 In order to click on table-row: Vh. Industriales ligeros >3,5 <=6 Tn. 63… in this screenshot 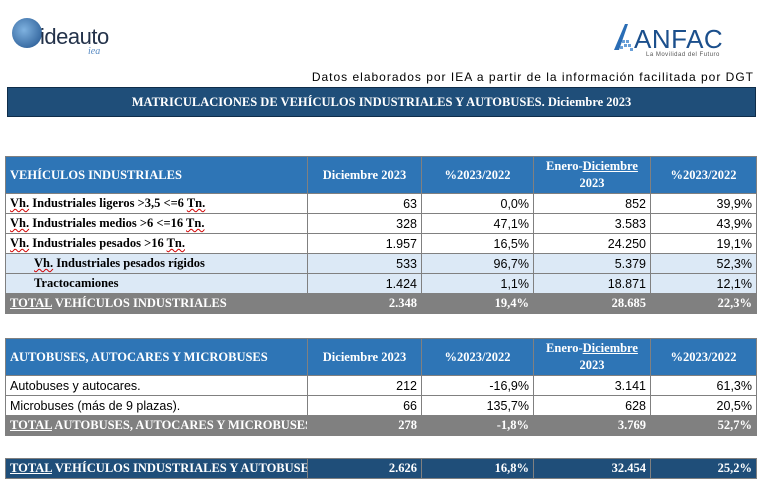, I will do `click(381, 203)`.